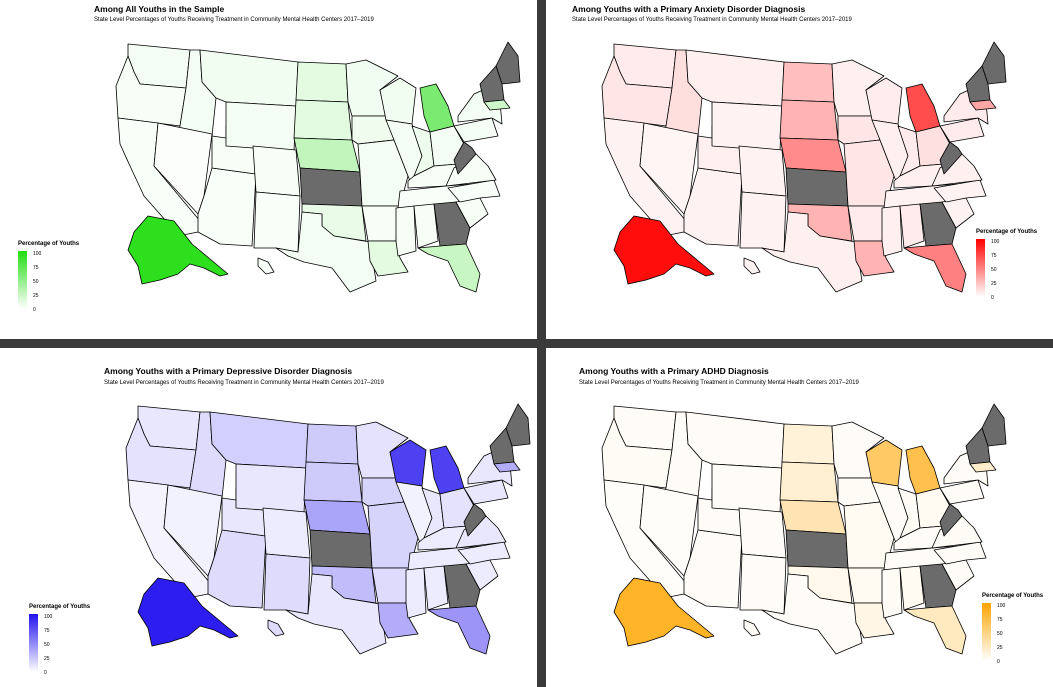 The width and height of the screenshot is (1053, 687). I want to click on panel-title: Among All Youths in the Sample, so click(159, 9).